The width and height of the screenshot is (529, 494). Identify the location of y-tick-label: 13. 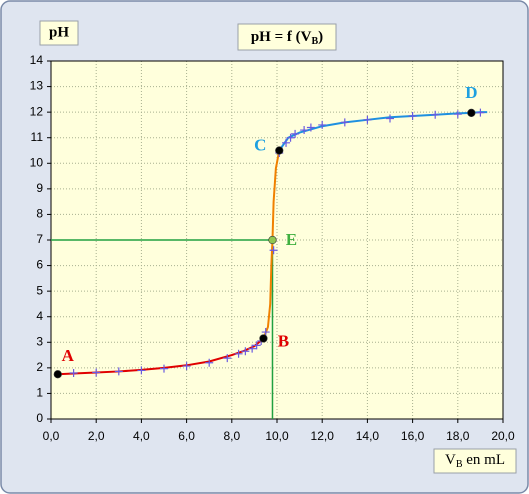
(37, 86).